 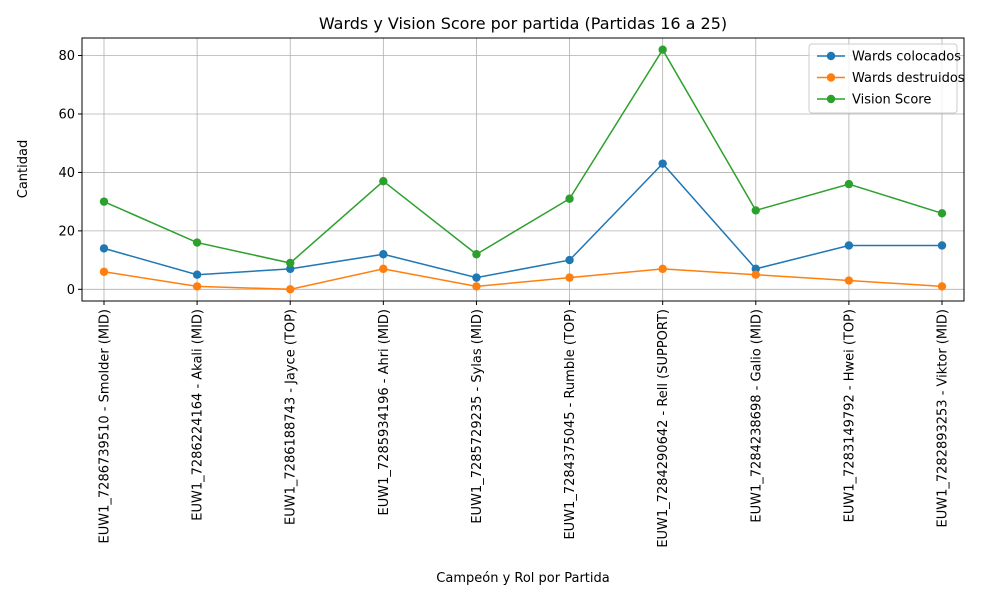 What do you see at coordinates (66, 231) in the screenshot?
I see `y-tick-label: 20` at bounding box center [66, 231].